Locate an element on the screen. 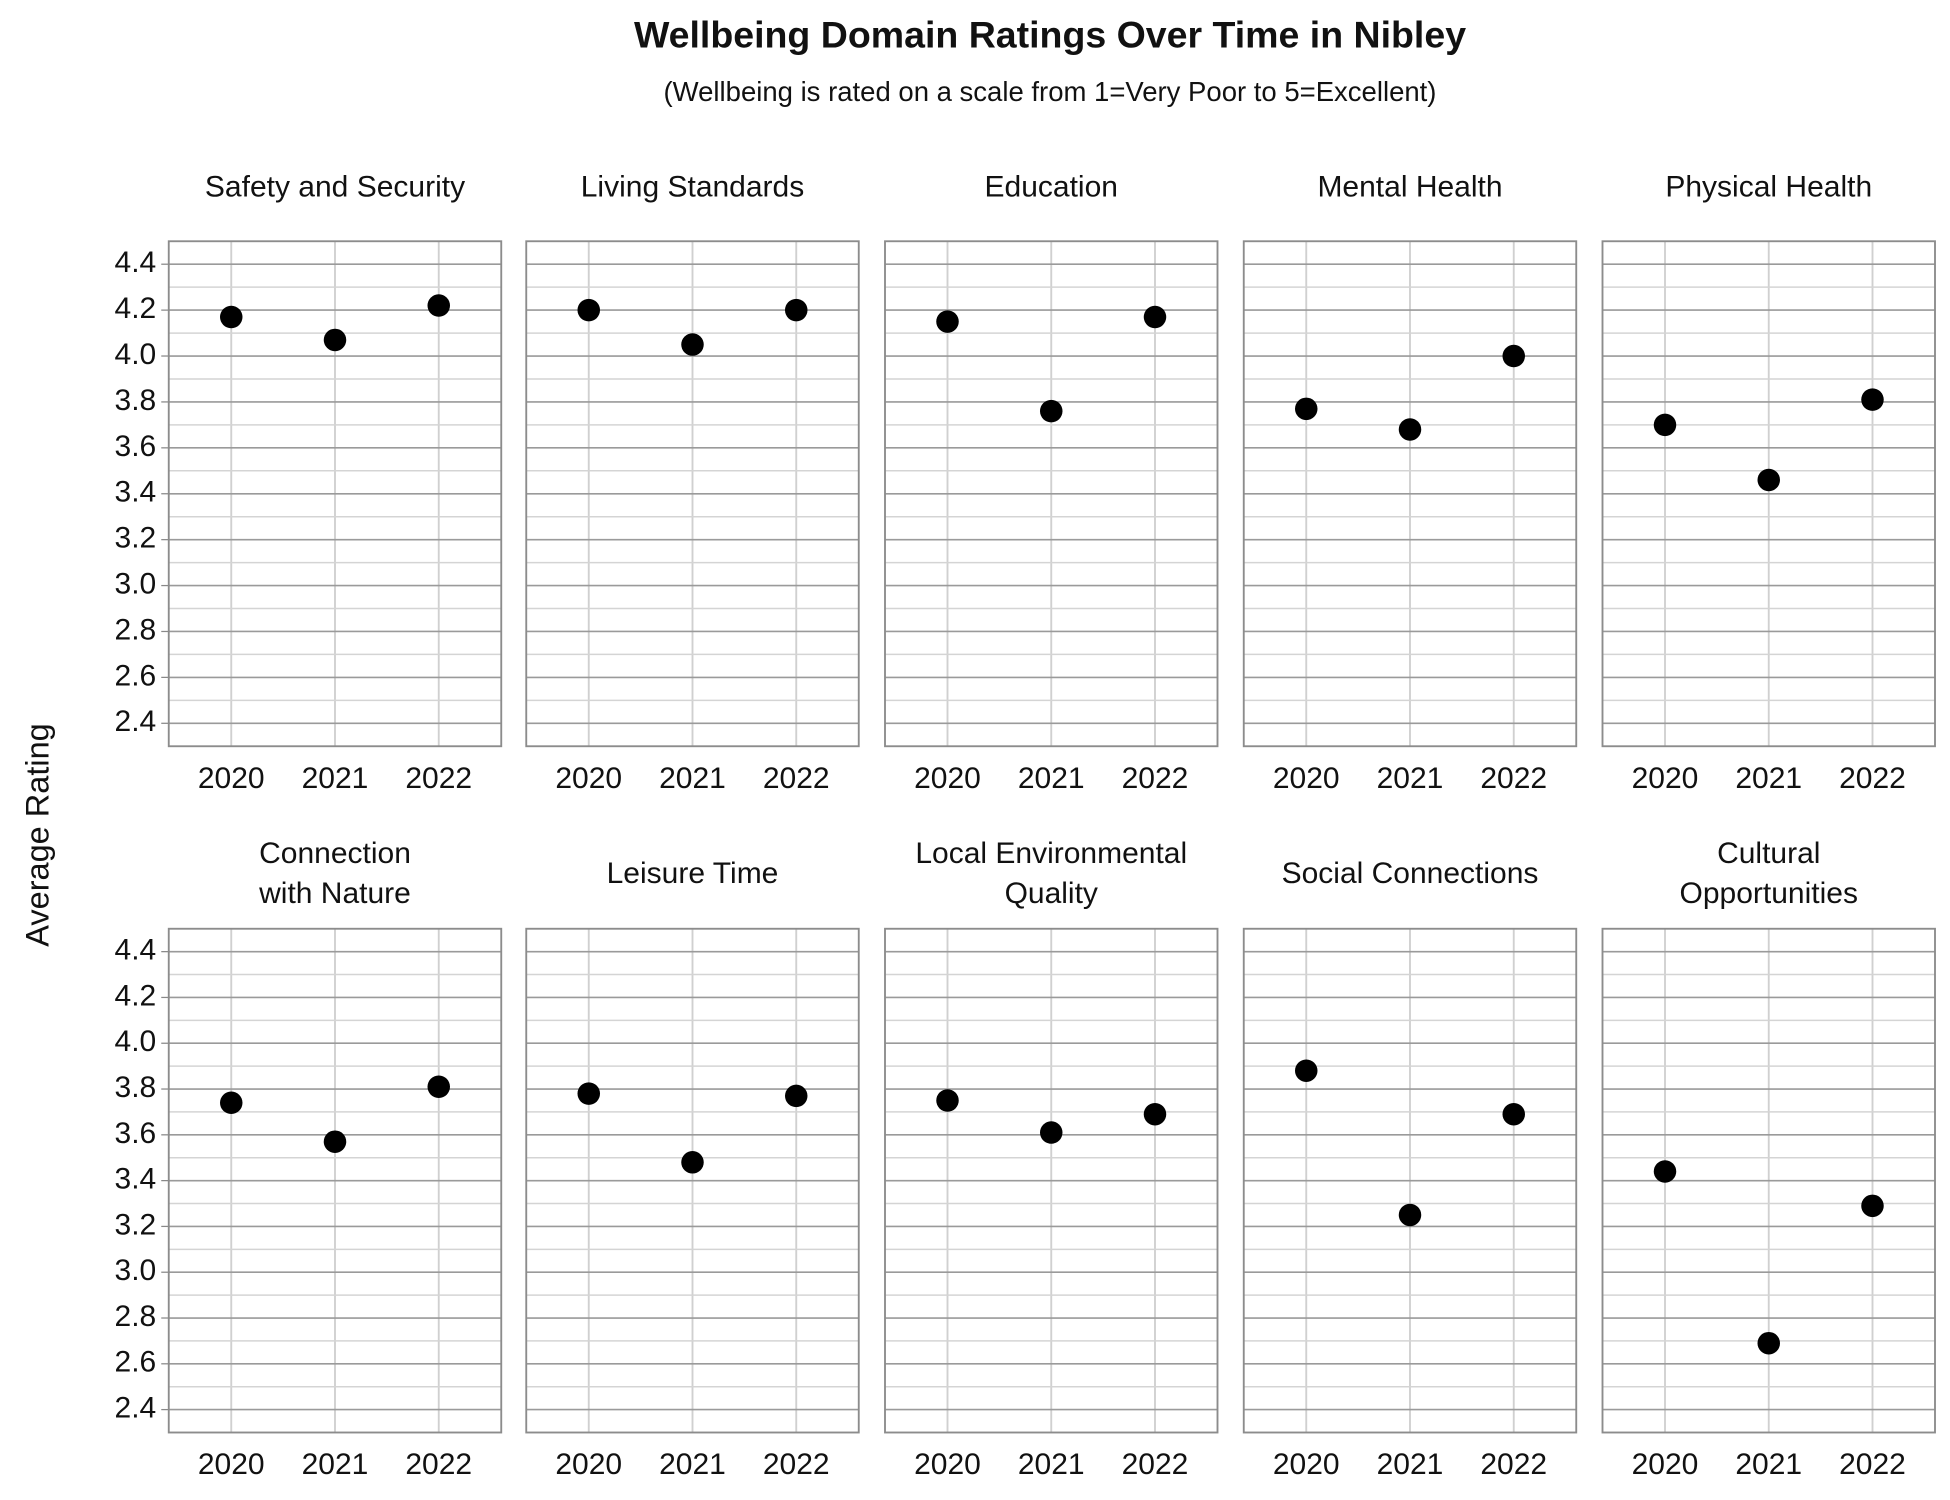 The width and height of the screenshot is (1950, 1500). panel-title: Leisure Time is located at coordinates (693, 873).